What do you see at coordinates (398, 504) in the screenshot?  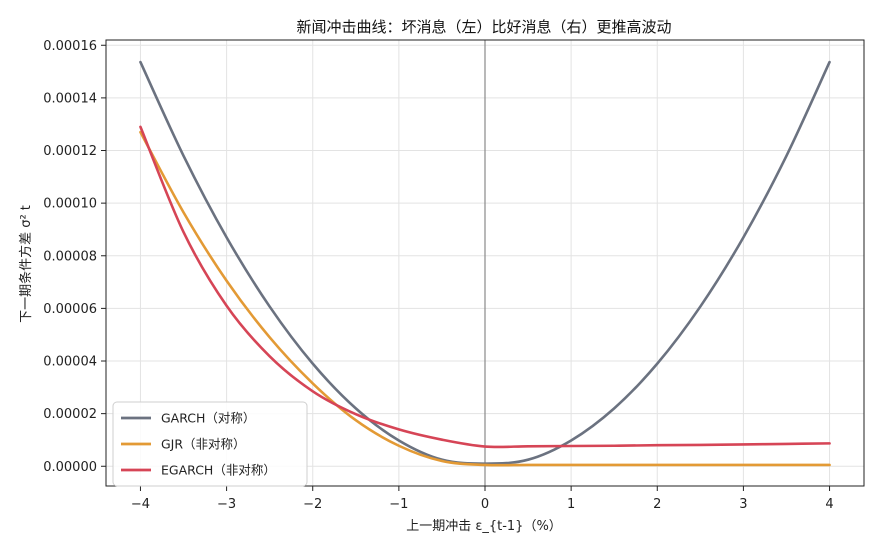 I see `x-tick-label: −1` at bounding box center [398, 504].